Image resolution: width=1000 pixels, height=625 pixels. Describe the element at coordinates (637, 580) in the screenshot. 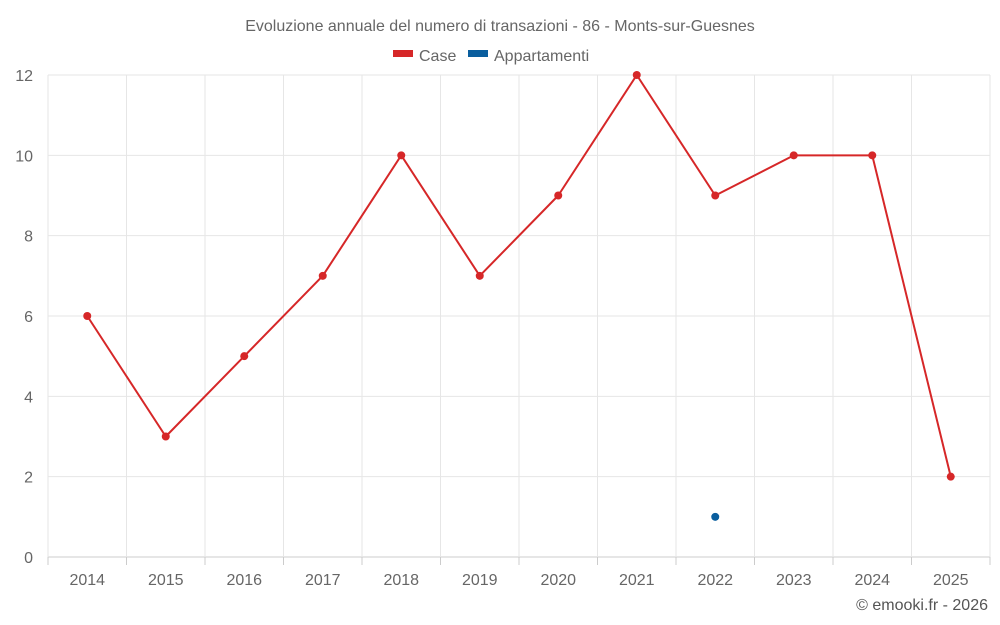

I see `x-tick-label: 2021` at that location.